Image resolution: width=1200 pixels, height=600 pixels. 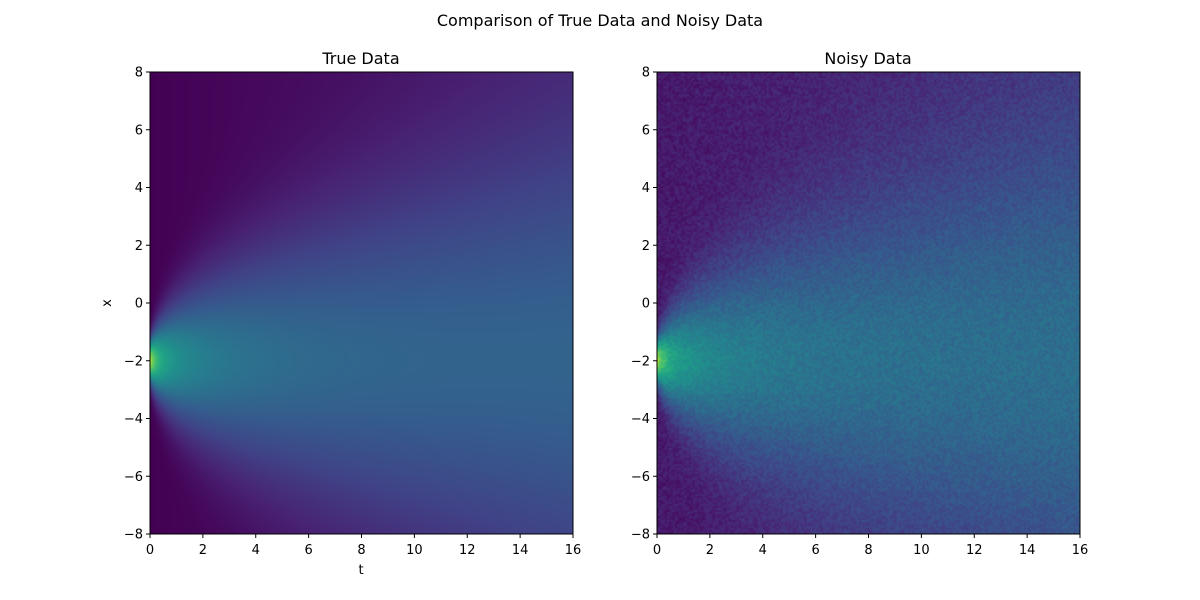 What do you see at coordinates (867, 58) in the screenshot?
I see `panel-title: Noisy Data` at bounding box center [867, 58].